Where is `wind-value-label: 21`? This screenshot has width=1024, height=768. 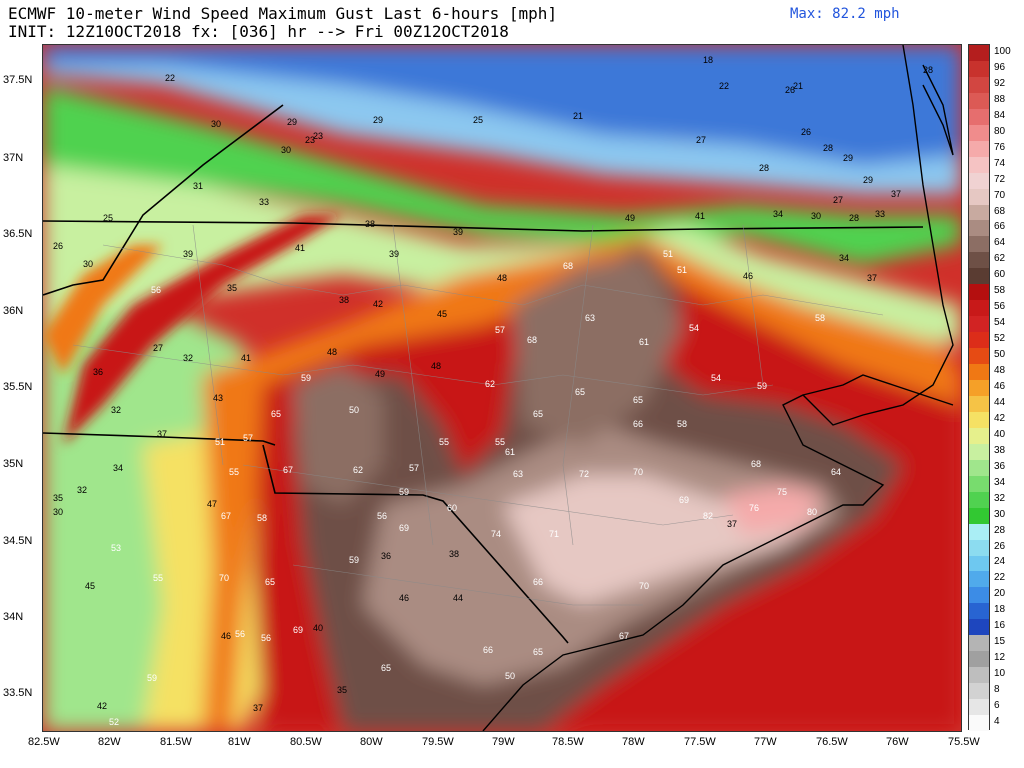 wind-value-label: 21 is located at coordinates (798, 86).